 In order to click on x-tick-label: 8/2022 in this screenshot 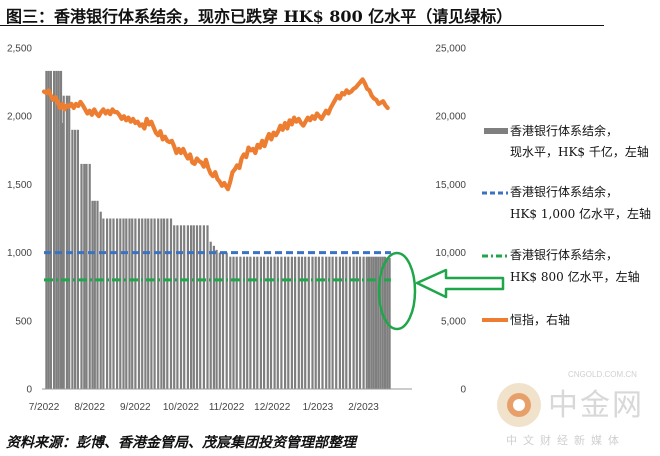, I will do `click(89, 407)`.